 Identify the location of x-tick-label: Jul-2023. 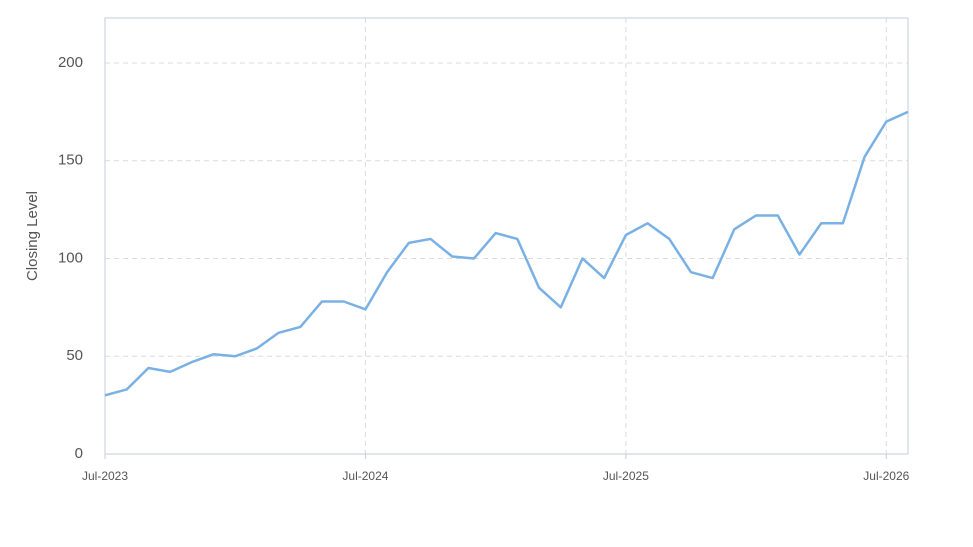
(105, 476).